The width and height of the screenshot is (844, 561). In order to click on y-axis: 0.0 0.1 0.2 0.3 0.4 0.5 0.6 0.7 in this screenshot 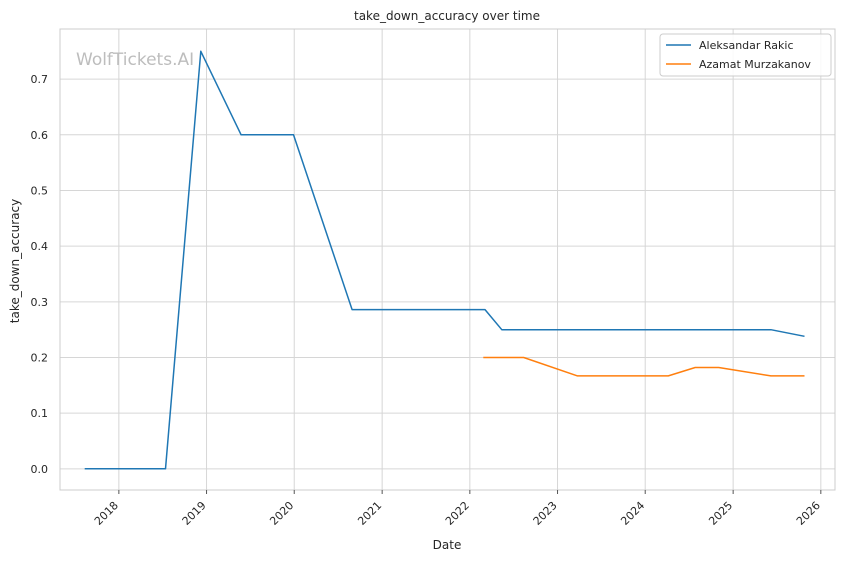, I will do `click(40, 274)`.